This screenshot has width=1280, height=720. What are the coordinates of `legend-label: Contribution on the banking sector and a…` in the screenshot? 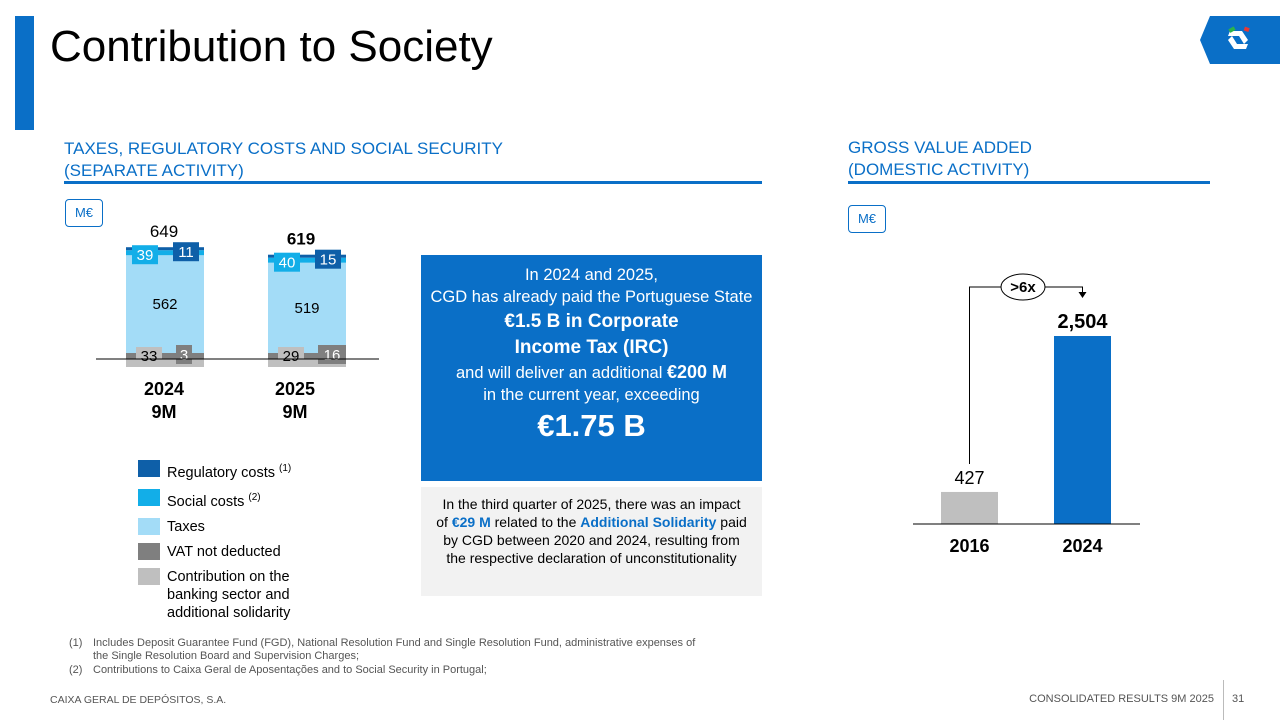 It's located at (247, 595).